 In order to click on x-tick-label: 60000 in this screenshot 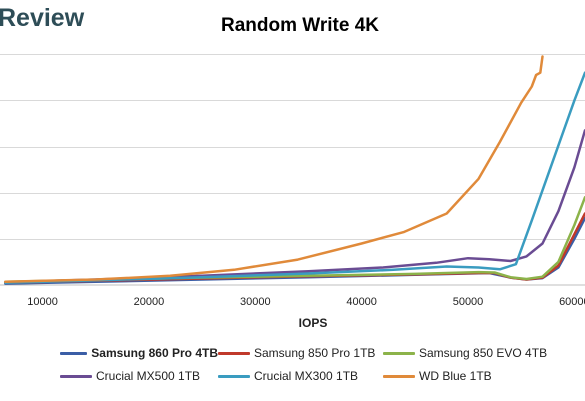, I will do `click(572, 302)`.